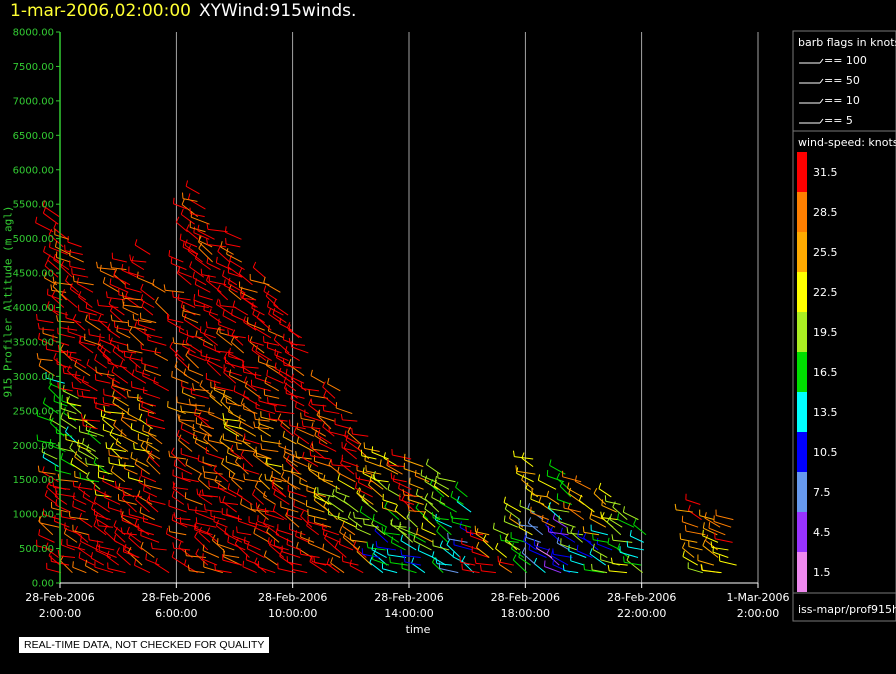 Image resolution: width=896 pixels, height=674 pixels. Describe the element at coordinates (821, 61) in the screenshot. I see `barb-legend-flag` at that location.